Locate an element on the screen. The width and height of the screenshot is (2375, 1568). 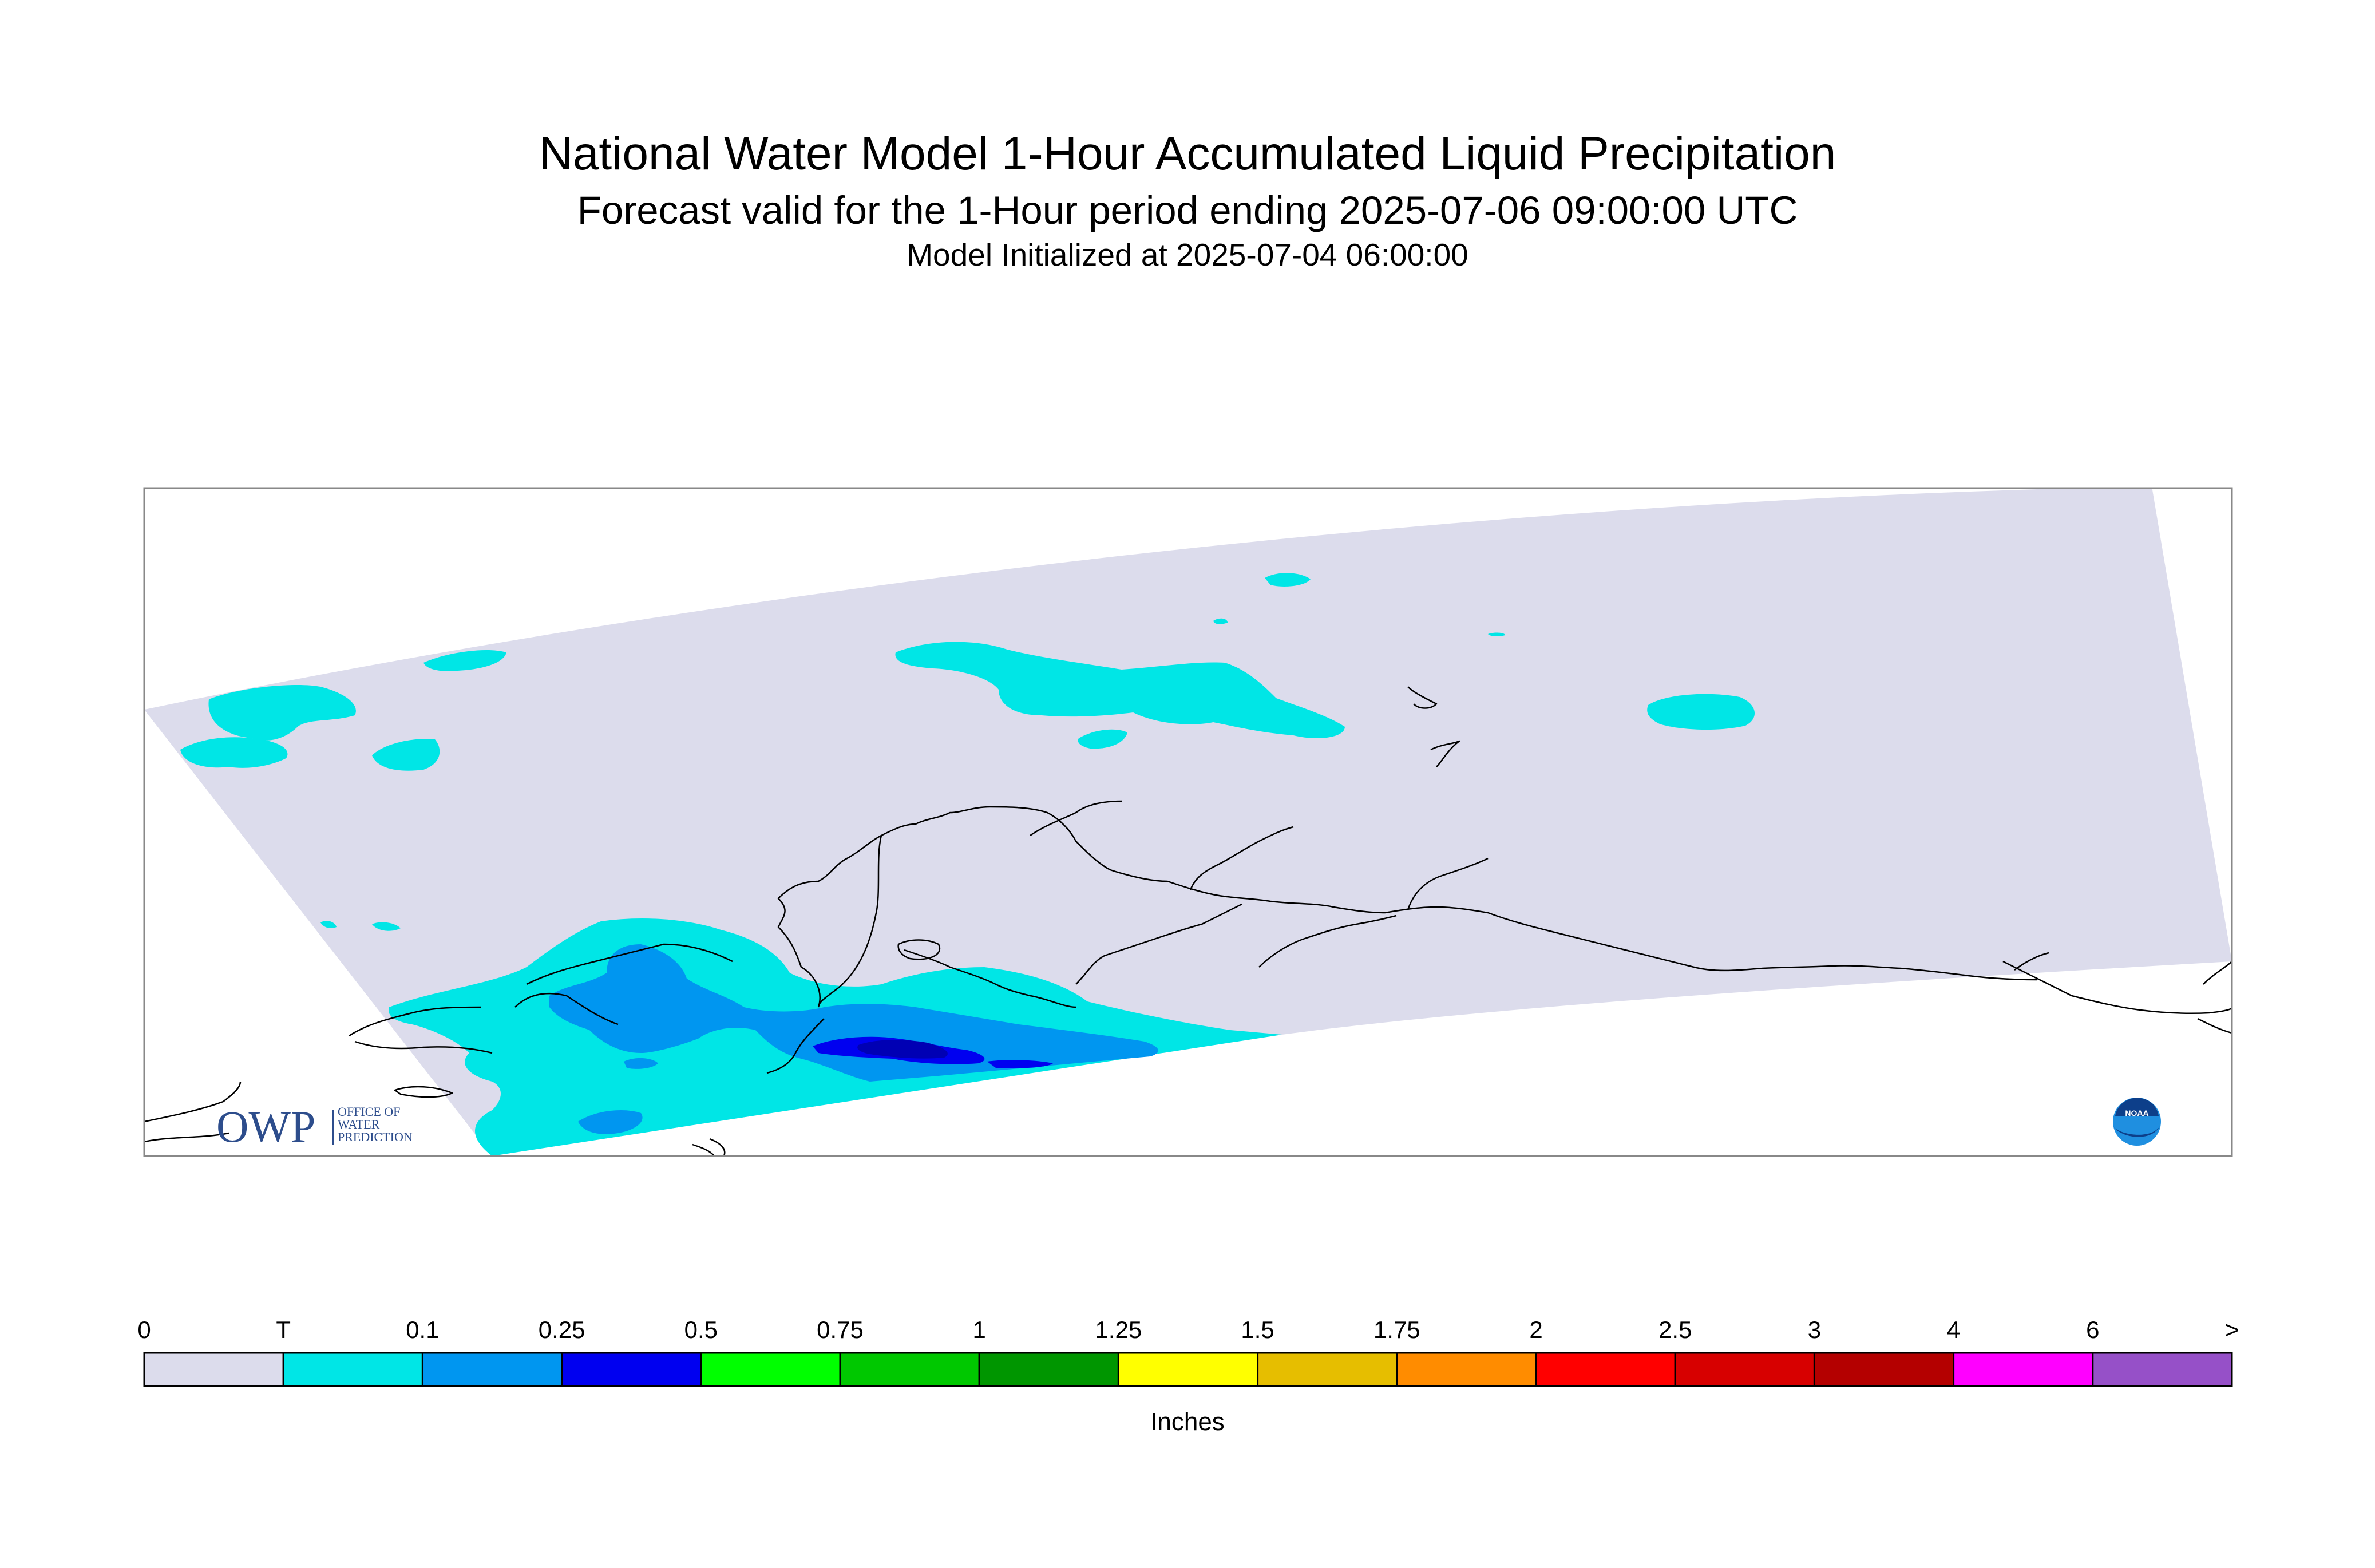
owp-logo-sub1: OFFICE OF is located at coordinates (369, 1111).